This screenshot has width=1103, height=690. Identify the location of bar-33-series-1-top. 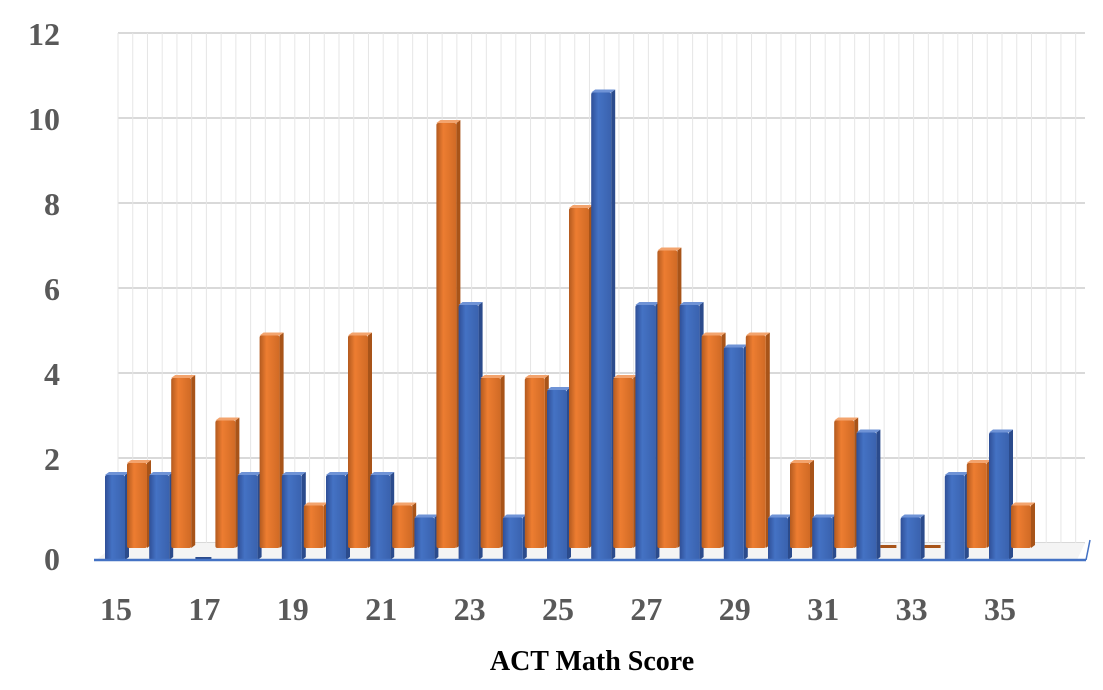
(912, 516).